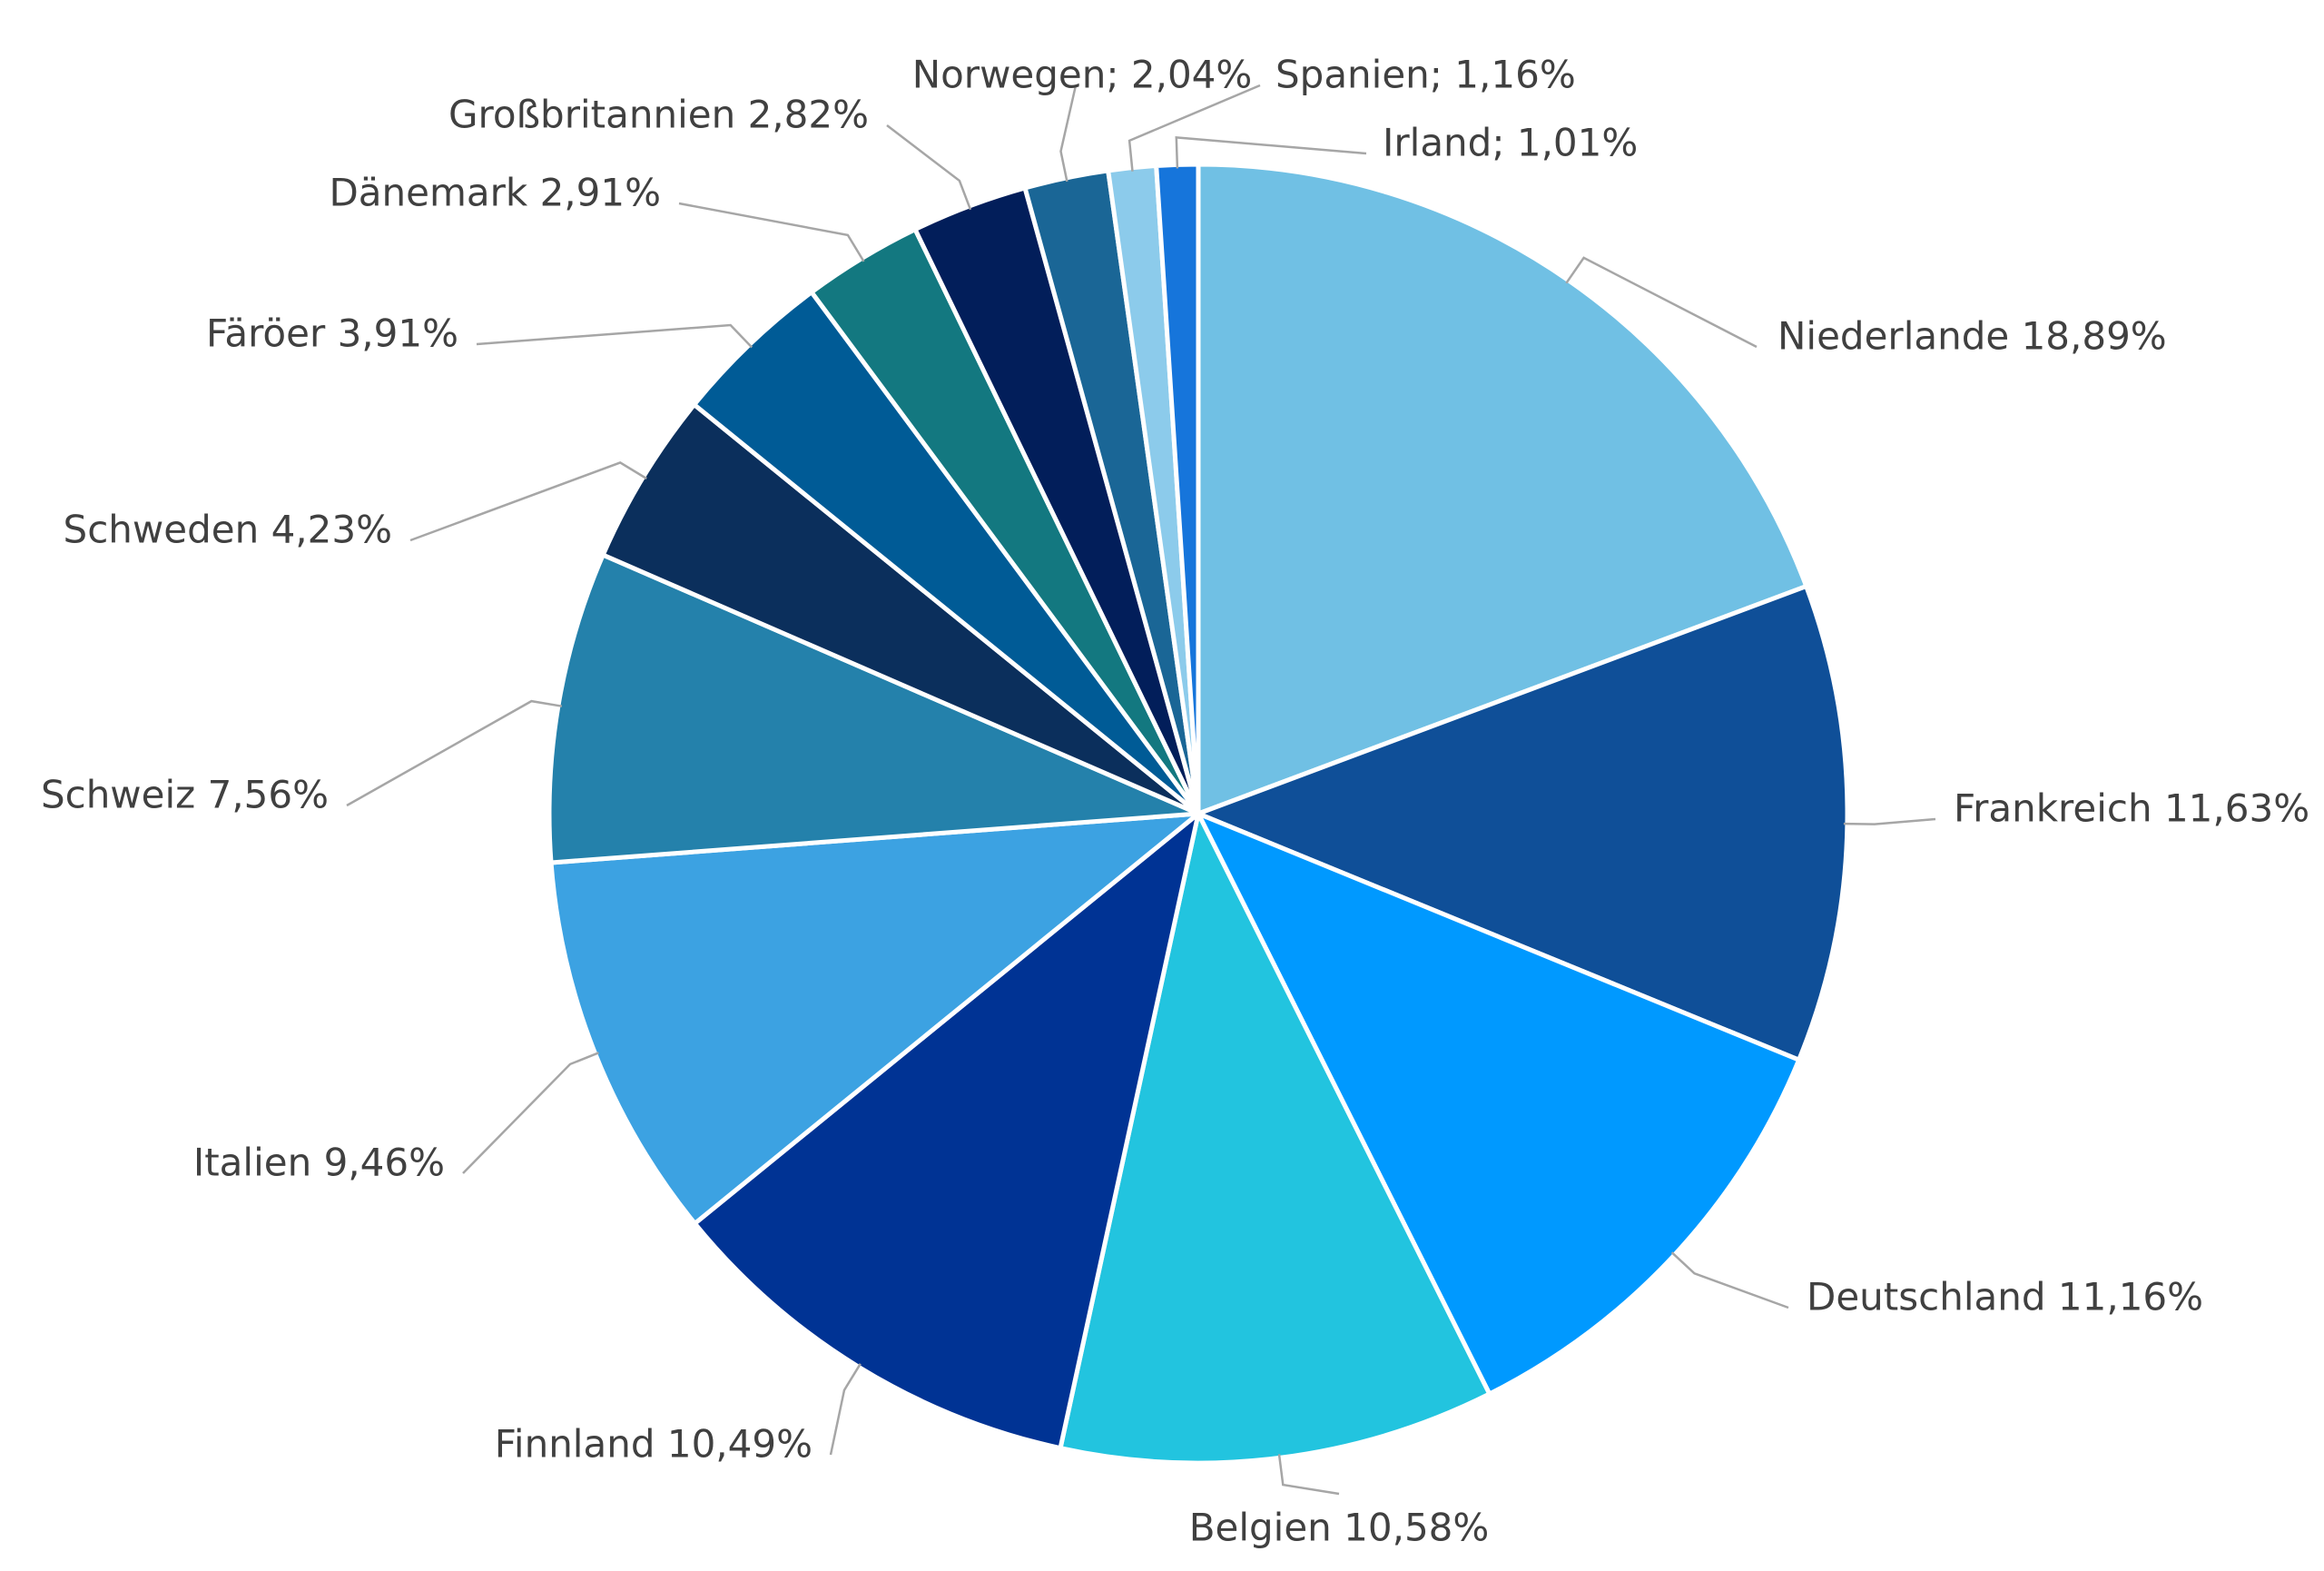 The height and width of the screenshot is (1571, 2324). Describe the element at coordinates (1729, 1280) in the screenshot. I see `leader-line-deutschland` at that location.